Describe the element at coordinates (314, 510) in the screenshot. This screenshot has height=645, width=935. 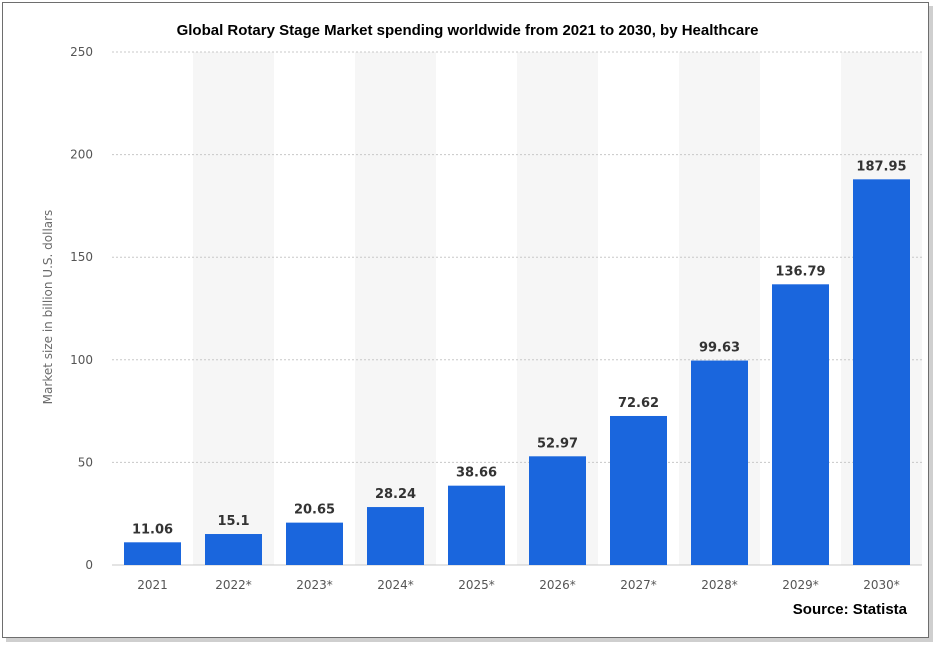
I see `data-label: 20.65` at that location.